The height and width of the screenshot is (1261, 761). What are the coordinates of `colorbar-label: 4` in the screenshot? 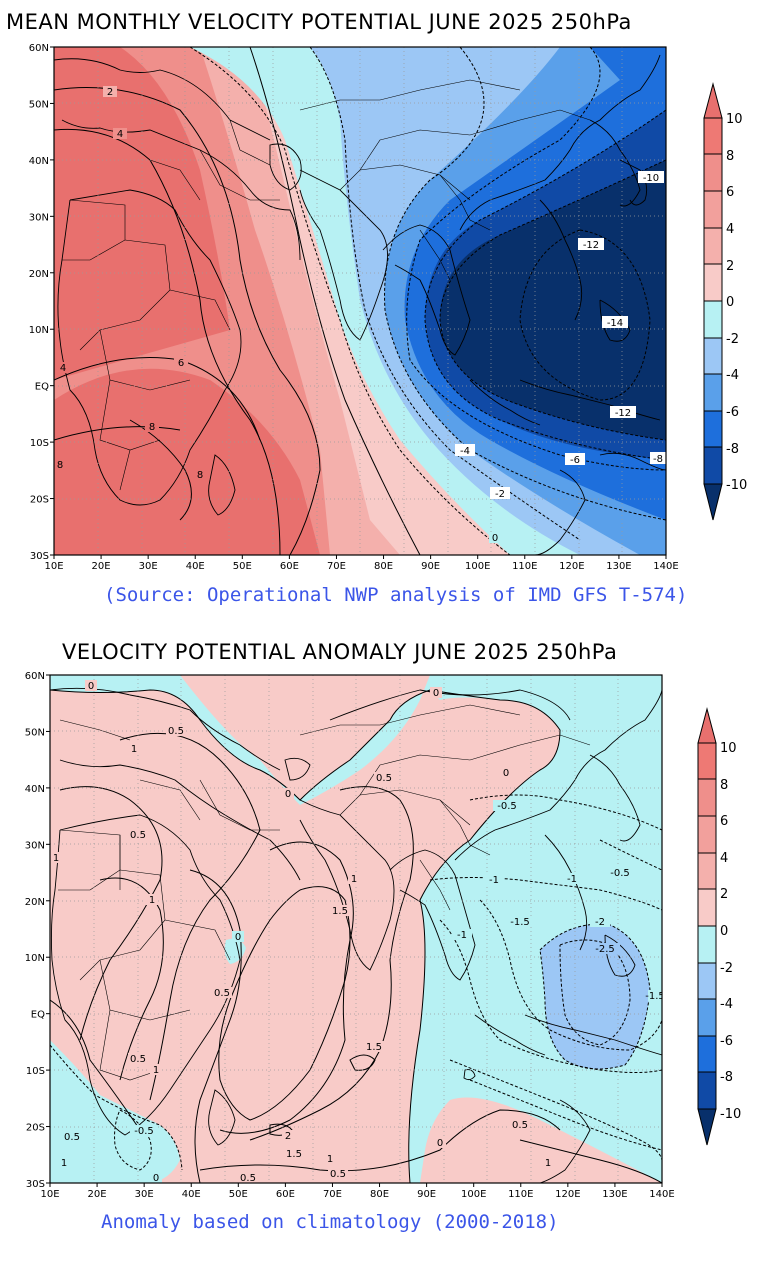 It's located at (724, 858).